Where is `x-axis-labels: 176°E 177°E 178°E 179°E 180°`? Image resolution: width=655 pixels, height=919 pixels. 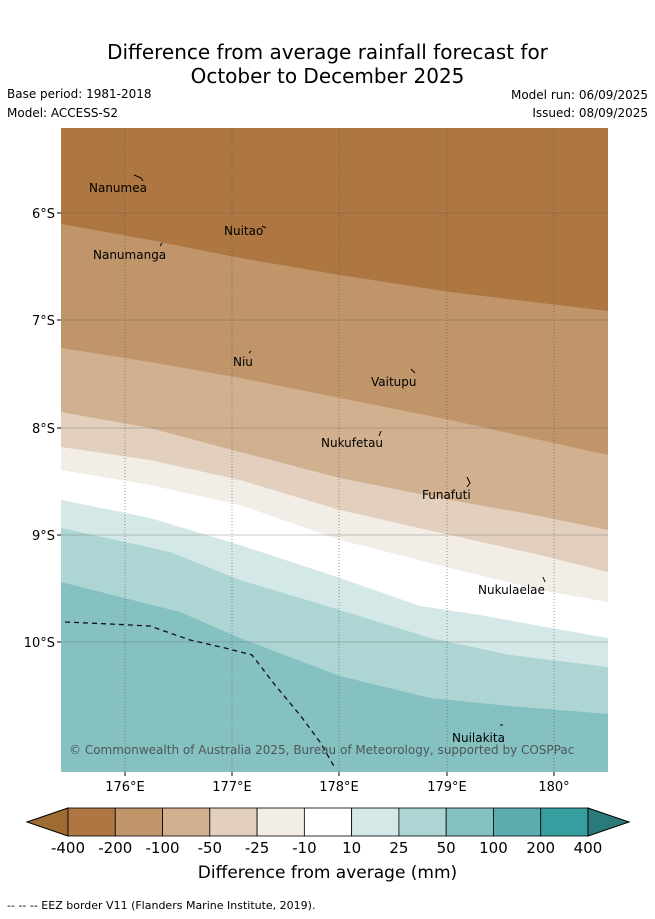
x-axis-labels: 176°E 177°E 178°E 179°E 180° is located at coordinates (337, 787).